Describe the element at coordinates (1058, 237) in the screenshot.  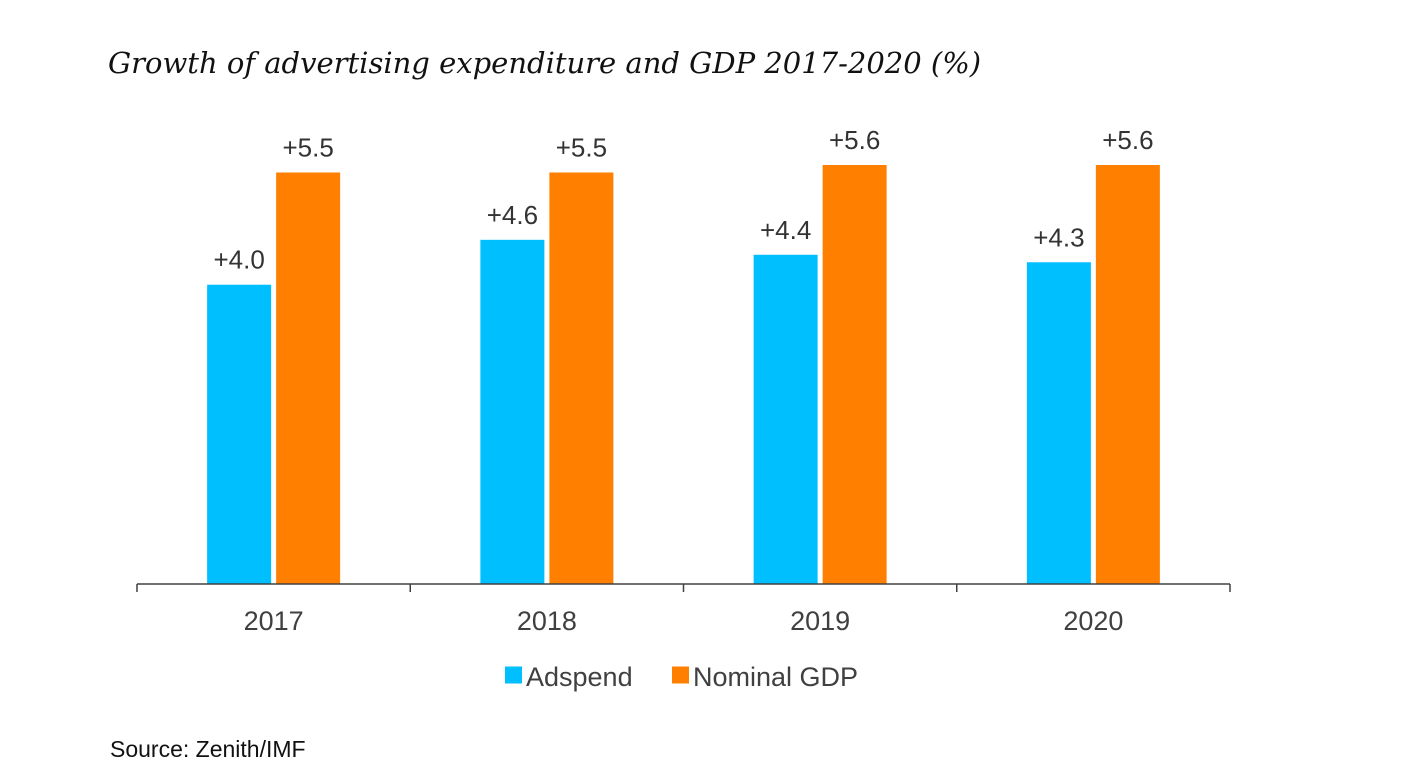
I see `data-label-adspend-2020: +4.3` at that location.